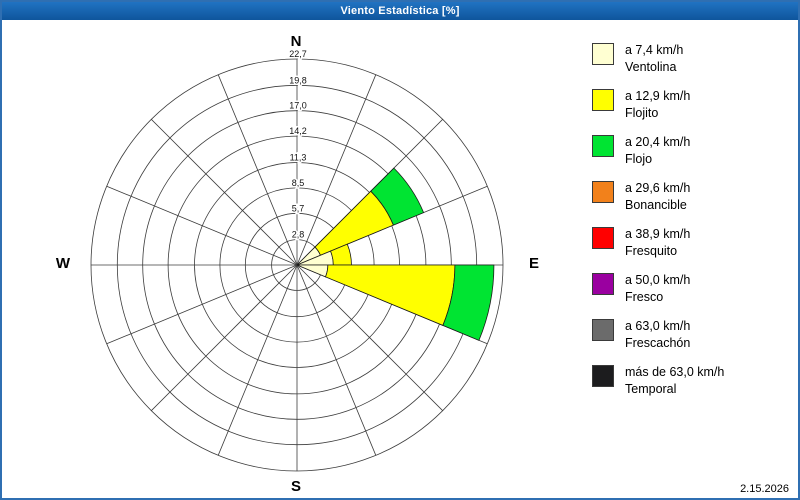 The width and height of the screenshot is (800, 500). Describe the element at coordinates (298, 131) in the screenshot. I see `ring-label: 14,2` at that location.